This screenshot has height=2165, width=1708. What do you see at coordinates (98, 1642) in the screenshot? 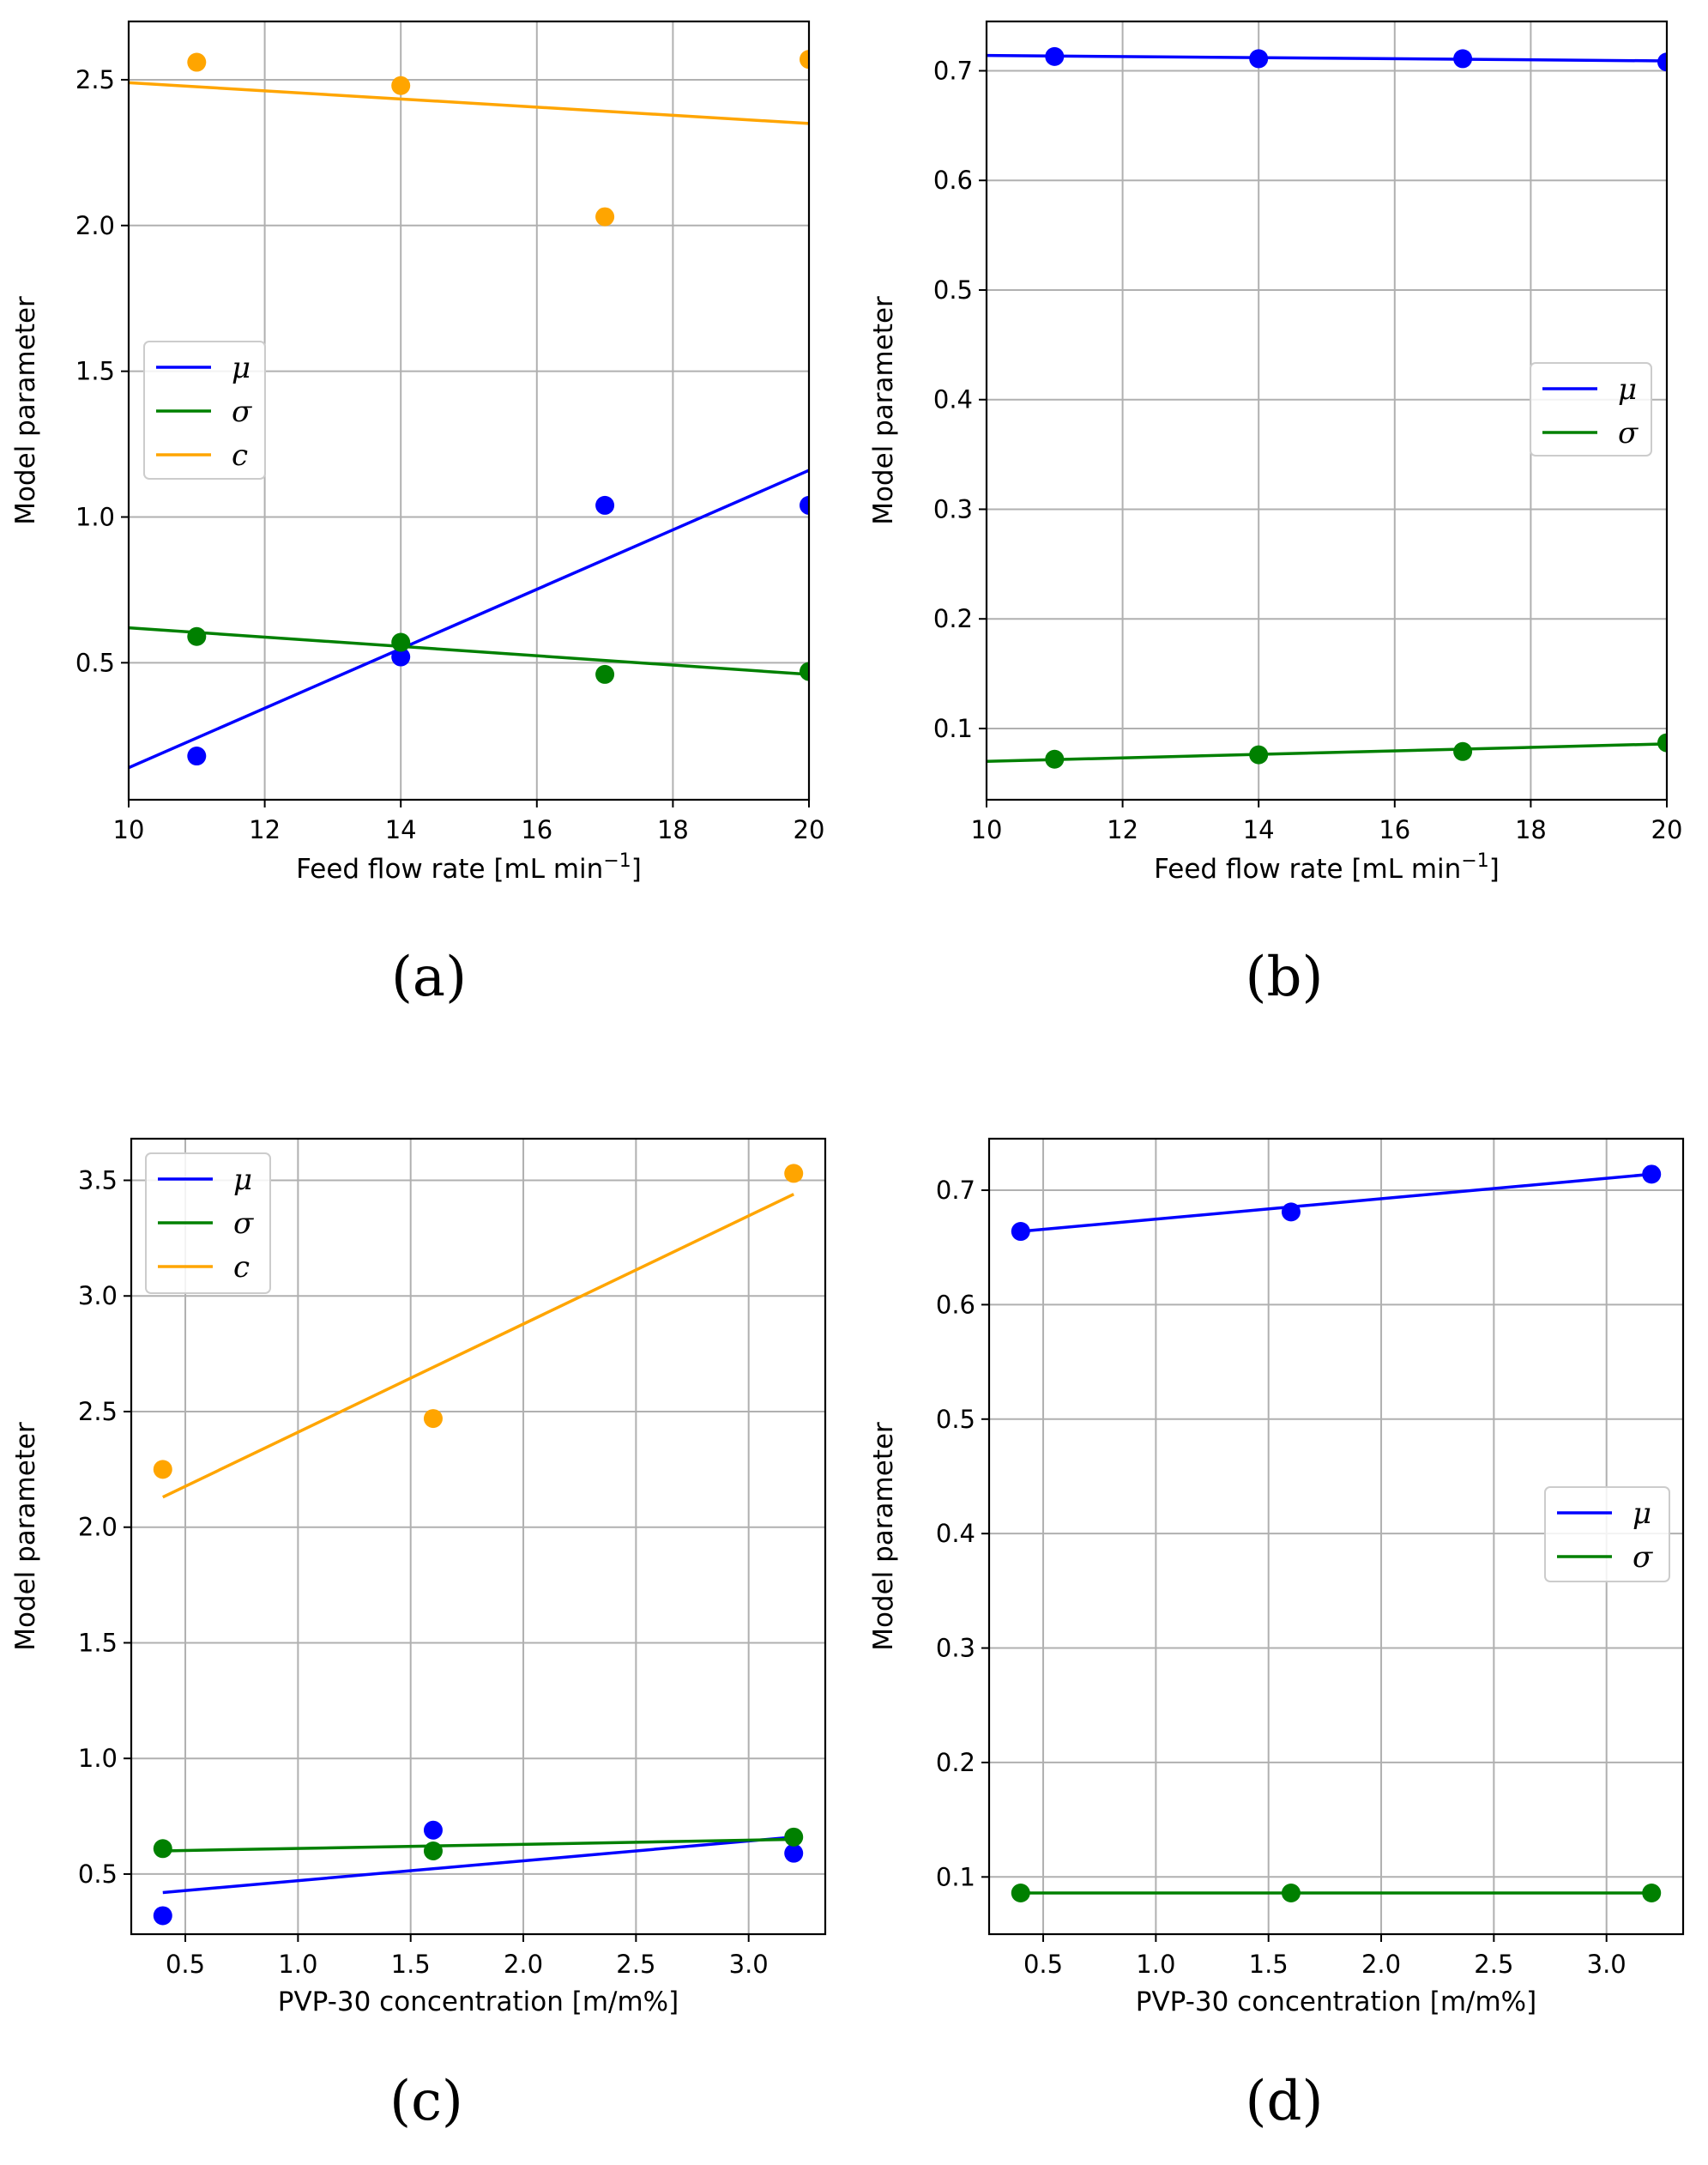
I see `y-tick-label: 1.5` at bounding box center [98, 1642].